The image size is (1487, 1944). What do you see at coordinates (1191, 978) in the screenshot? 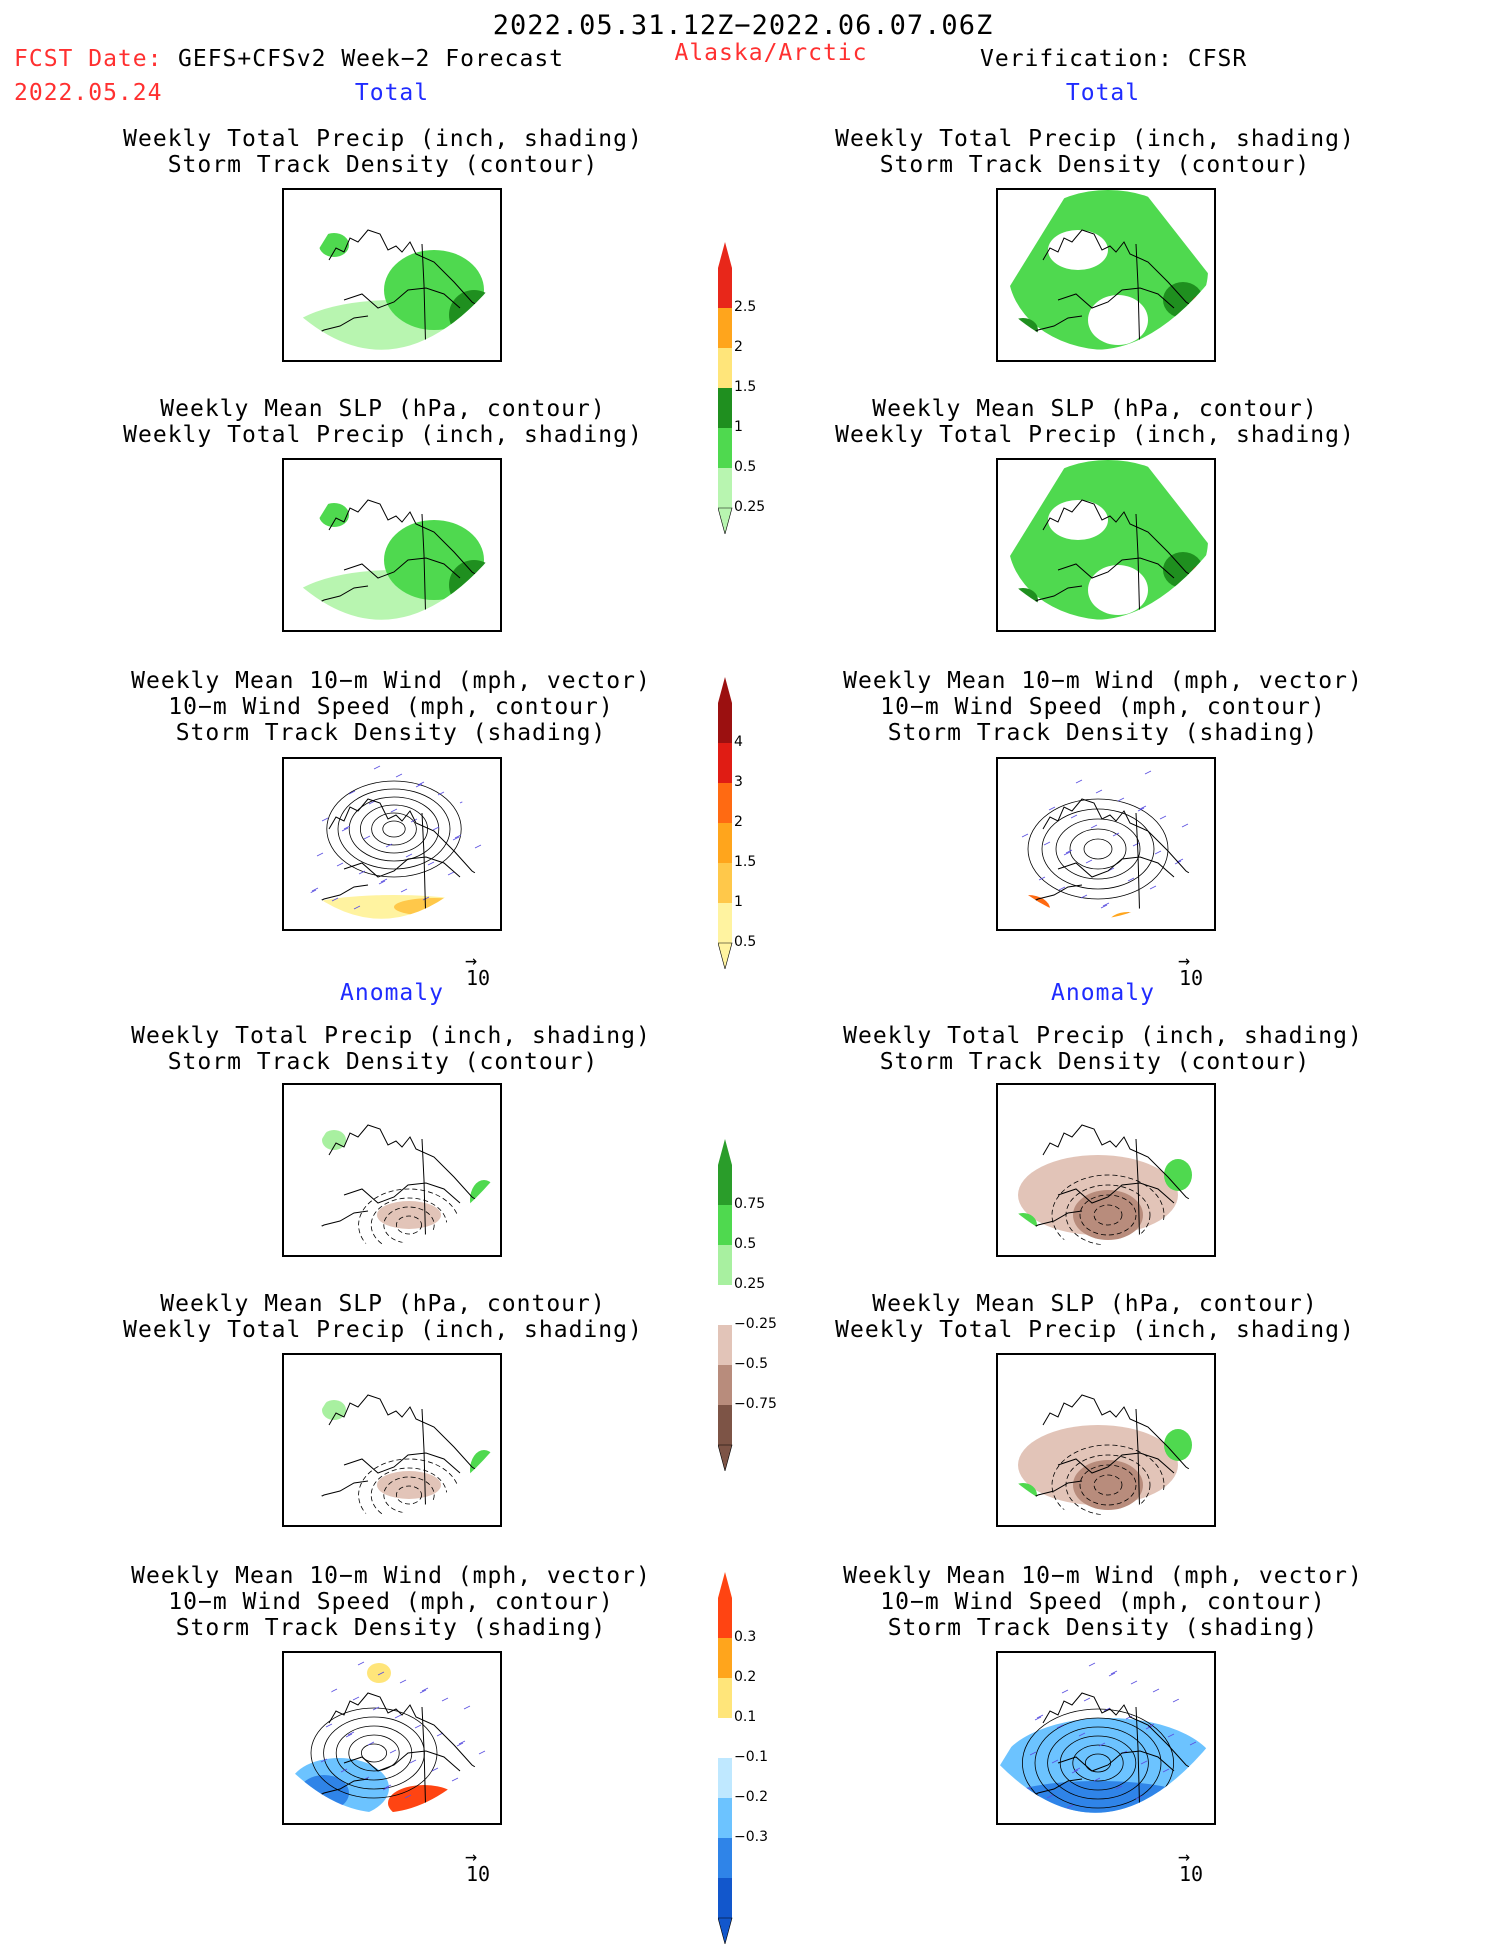
I see `vector-ref-label-r1: 10` at bounding box center [1191, 978].